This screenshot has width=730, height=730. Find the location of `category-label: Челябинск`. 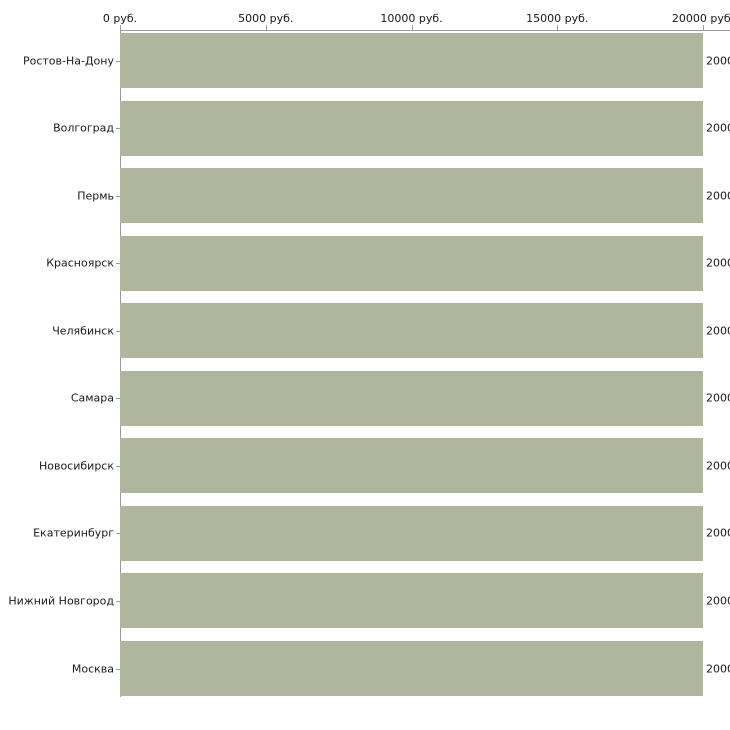

category-label: Челябинск is located at coordinates (83, 331).